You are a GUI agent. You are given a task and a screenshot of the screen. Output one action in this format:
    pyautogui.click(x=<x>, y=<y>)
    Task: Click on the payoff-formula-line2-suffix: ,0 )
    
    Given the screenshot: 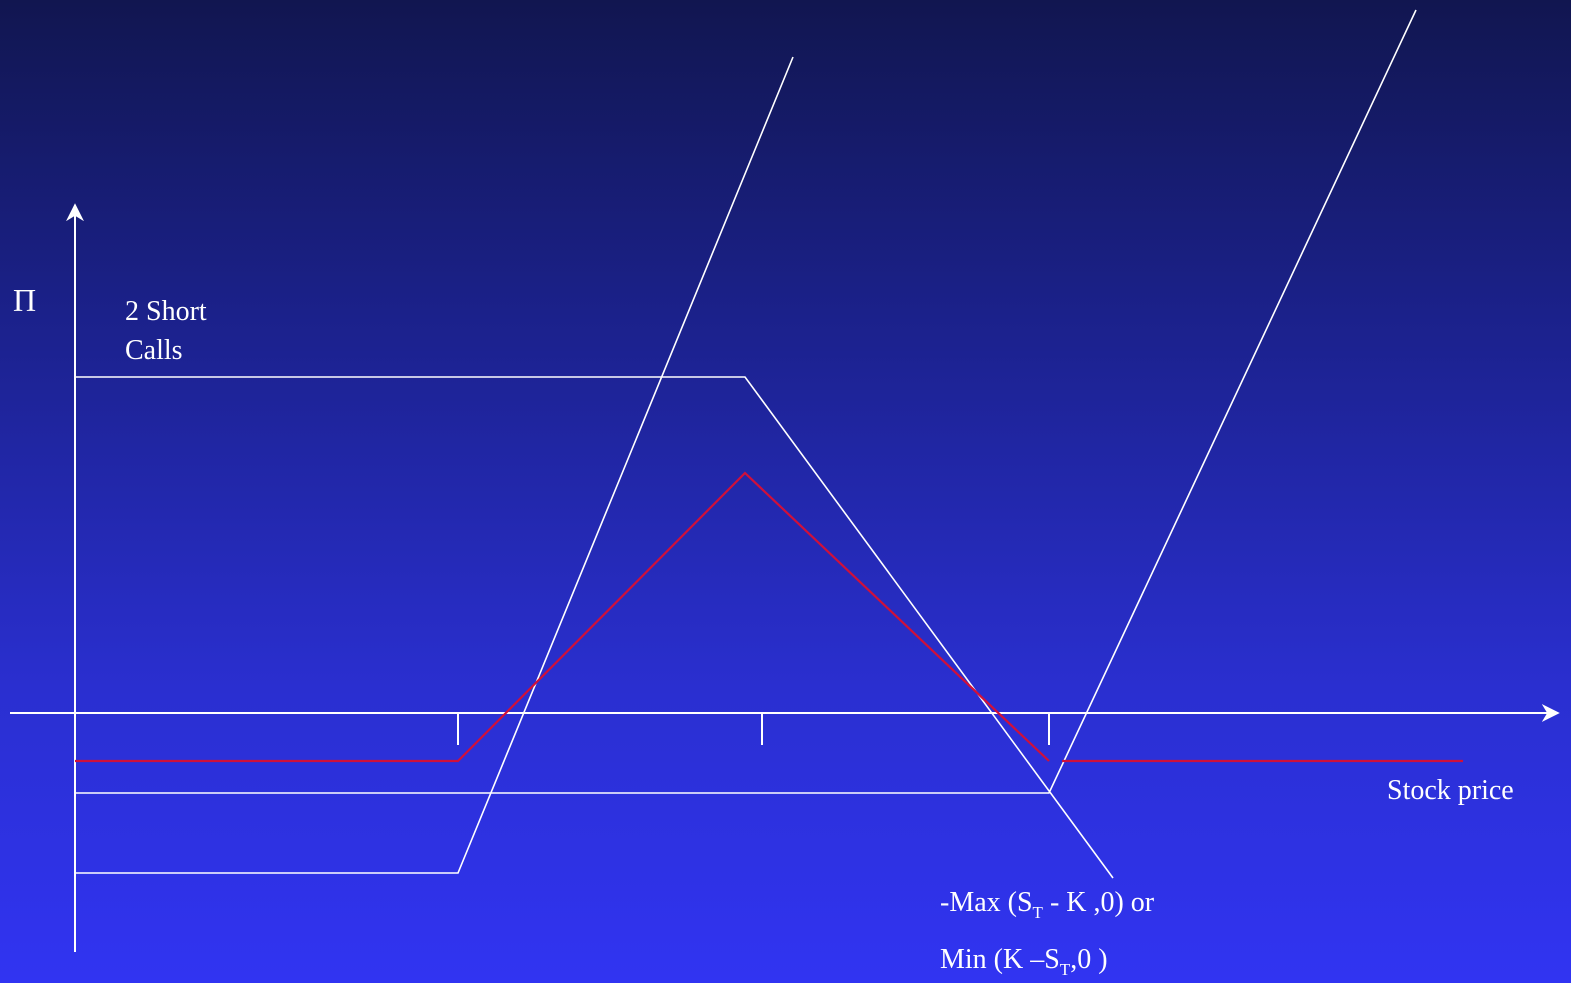 What is the action you would take?
    pyautogui.click(x=1089, y=959)
    